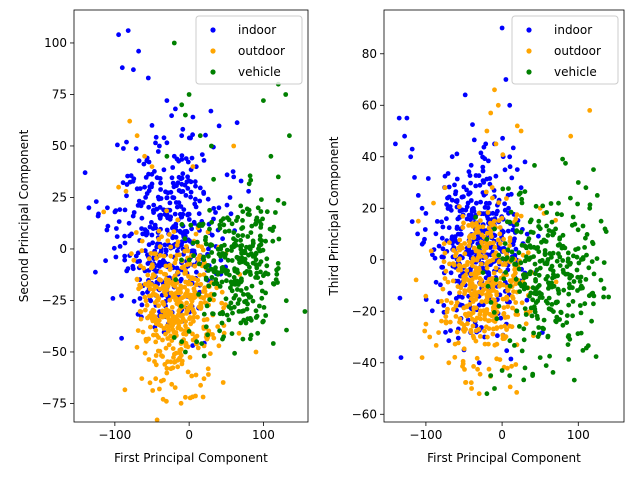 This screenshot has height=480, width=640. What do you see at coordinates (236, 199) in the screenshot?
I see `series-vehicle` at bounding box center [236, 199].